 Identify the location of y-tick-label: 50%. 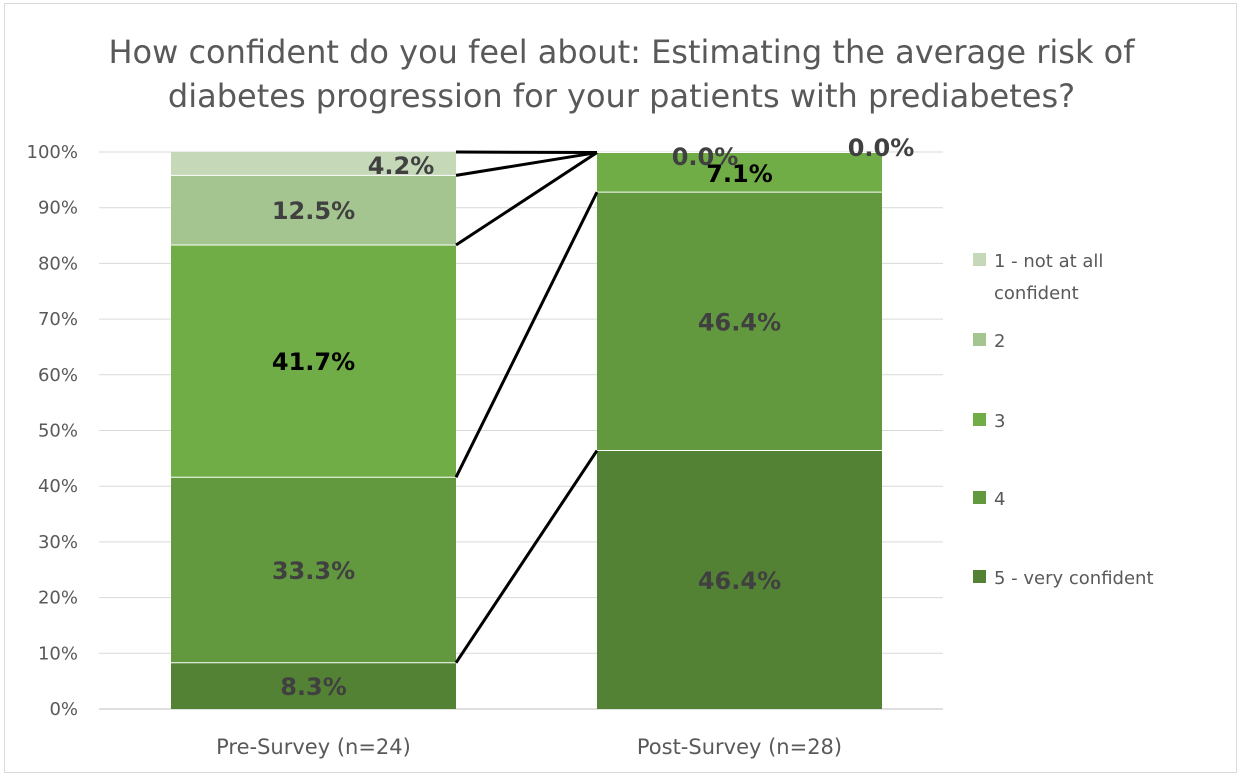
(58, 431).